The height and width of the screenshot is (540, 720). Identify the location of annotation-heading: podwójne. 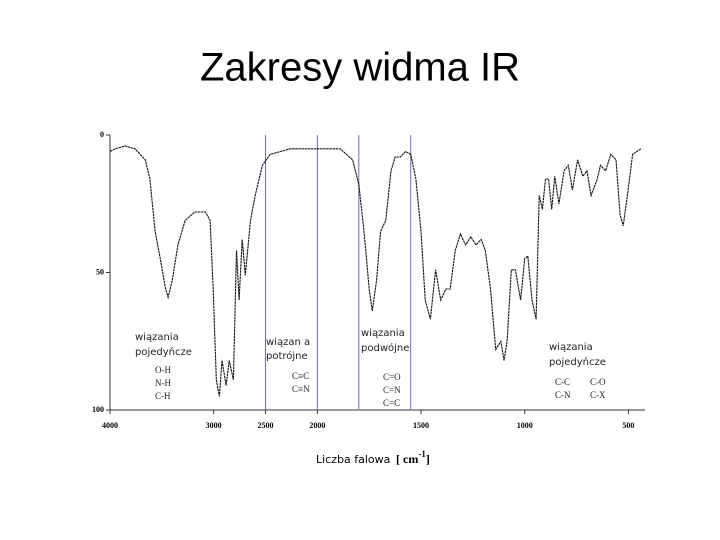
(385, 348).